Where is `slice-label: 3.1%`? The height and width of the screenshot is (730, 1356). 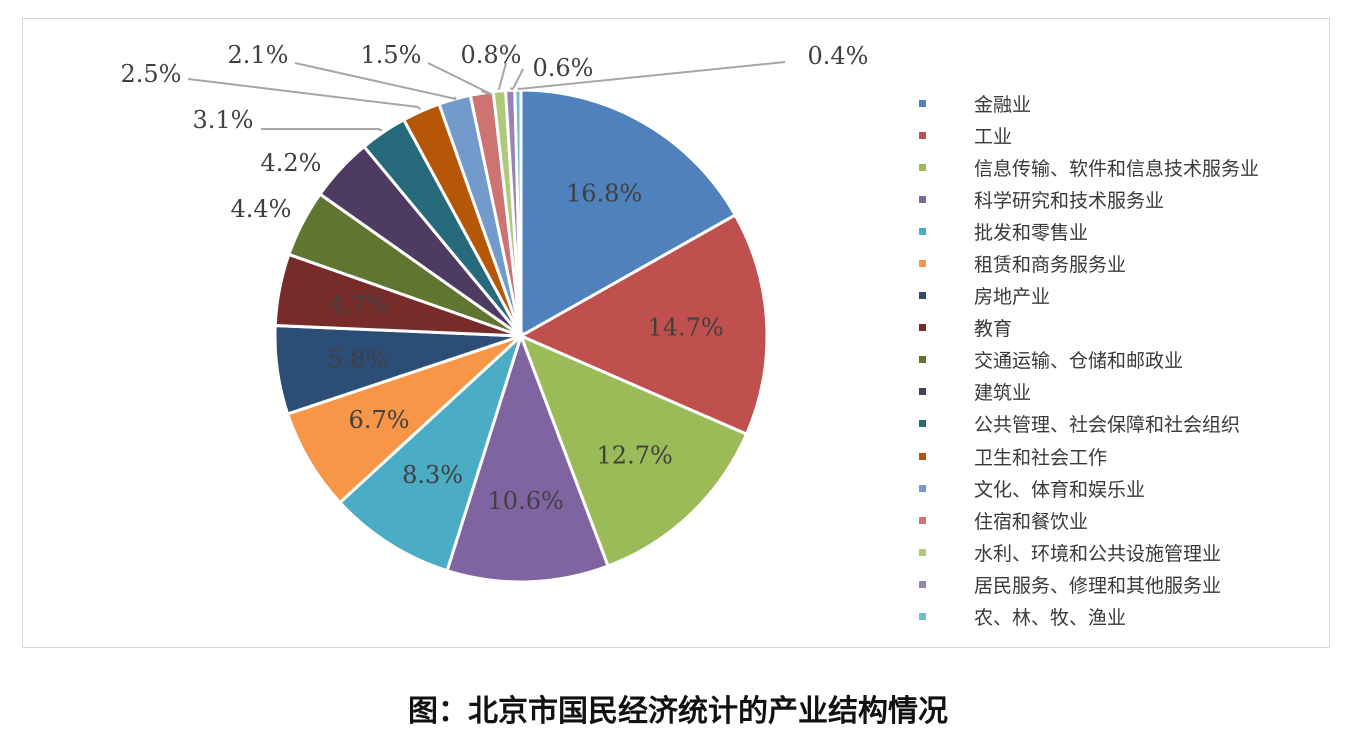
slice-label: 3.1% is located at coordinates (223, 120).